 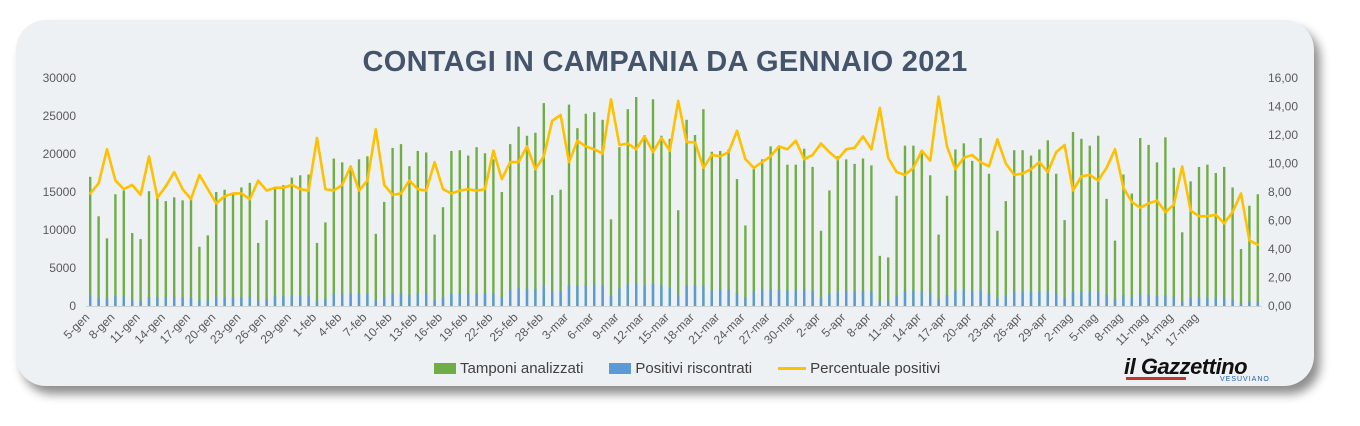 I want to click on logo-main-text: il Gazzettino, so click(x=1186, y=366).